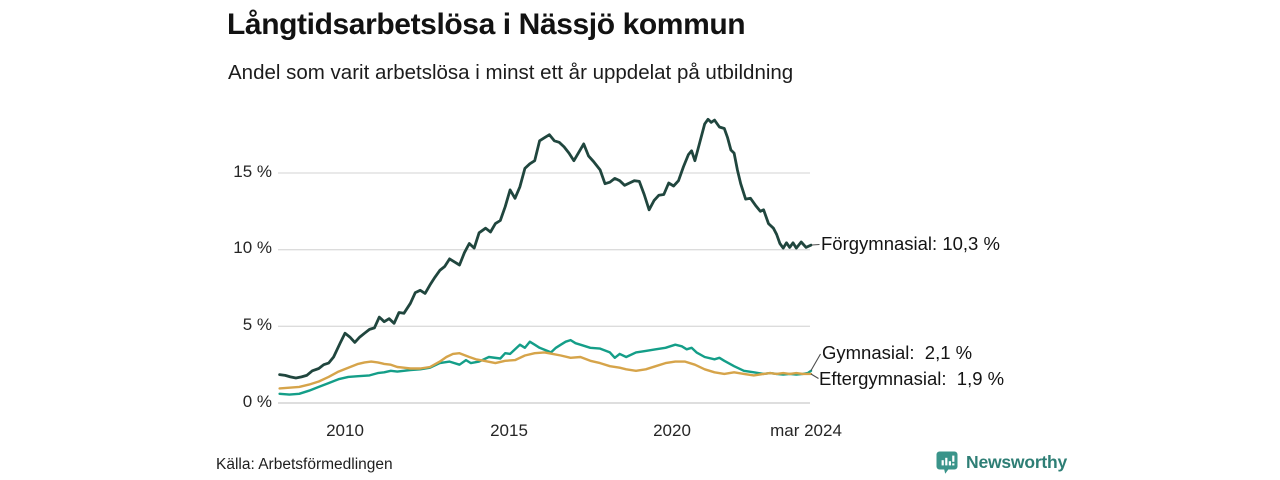 This screenshot has width=1280, height=480. Describe the element at coordinates (545, 370) in the screenshot. I see `series-line-eftergymnasial` at that location.